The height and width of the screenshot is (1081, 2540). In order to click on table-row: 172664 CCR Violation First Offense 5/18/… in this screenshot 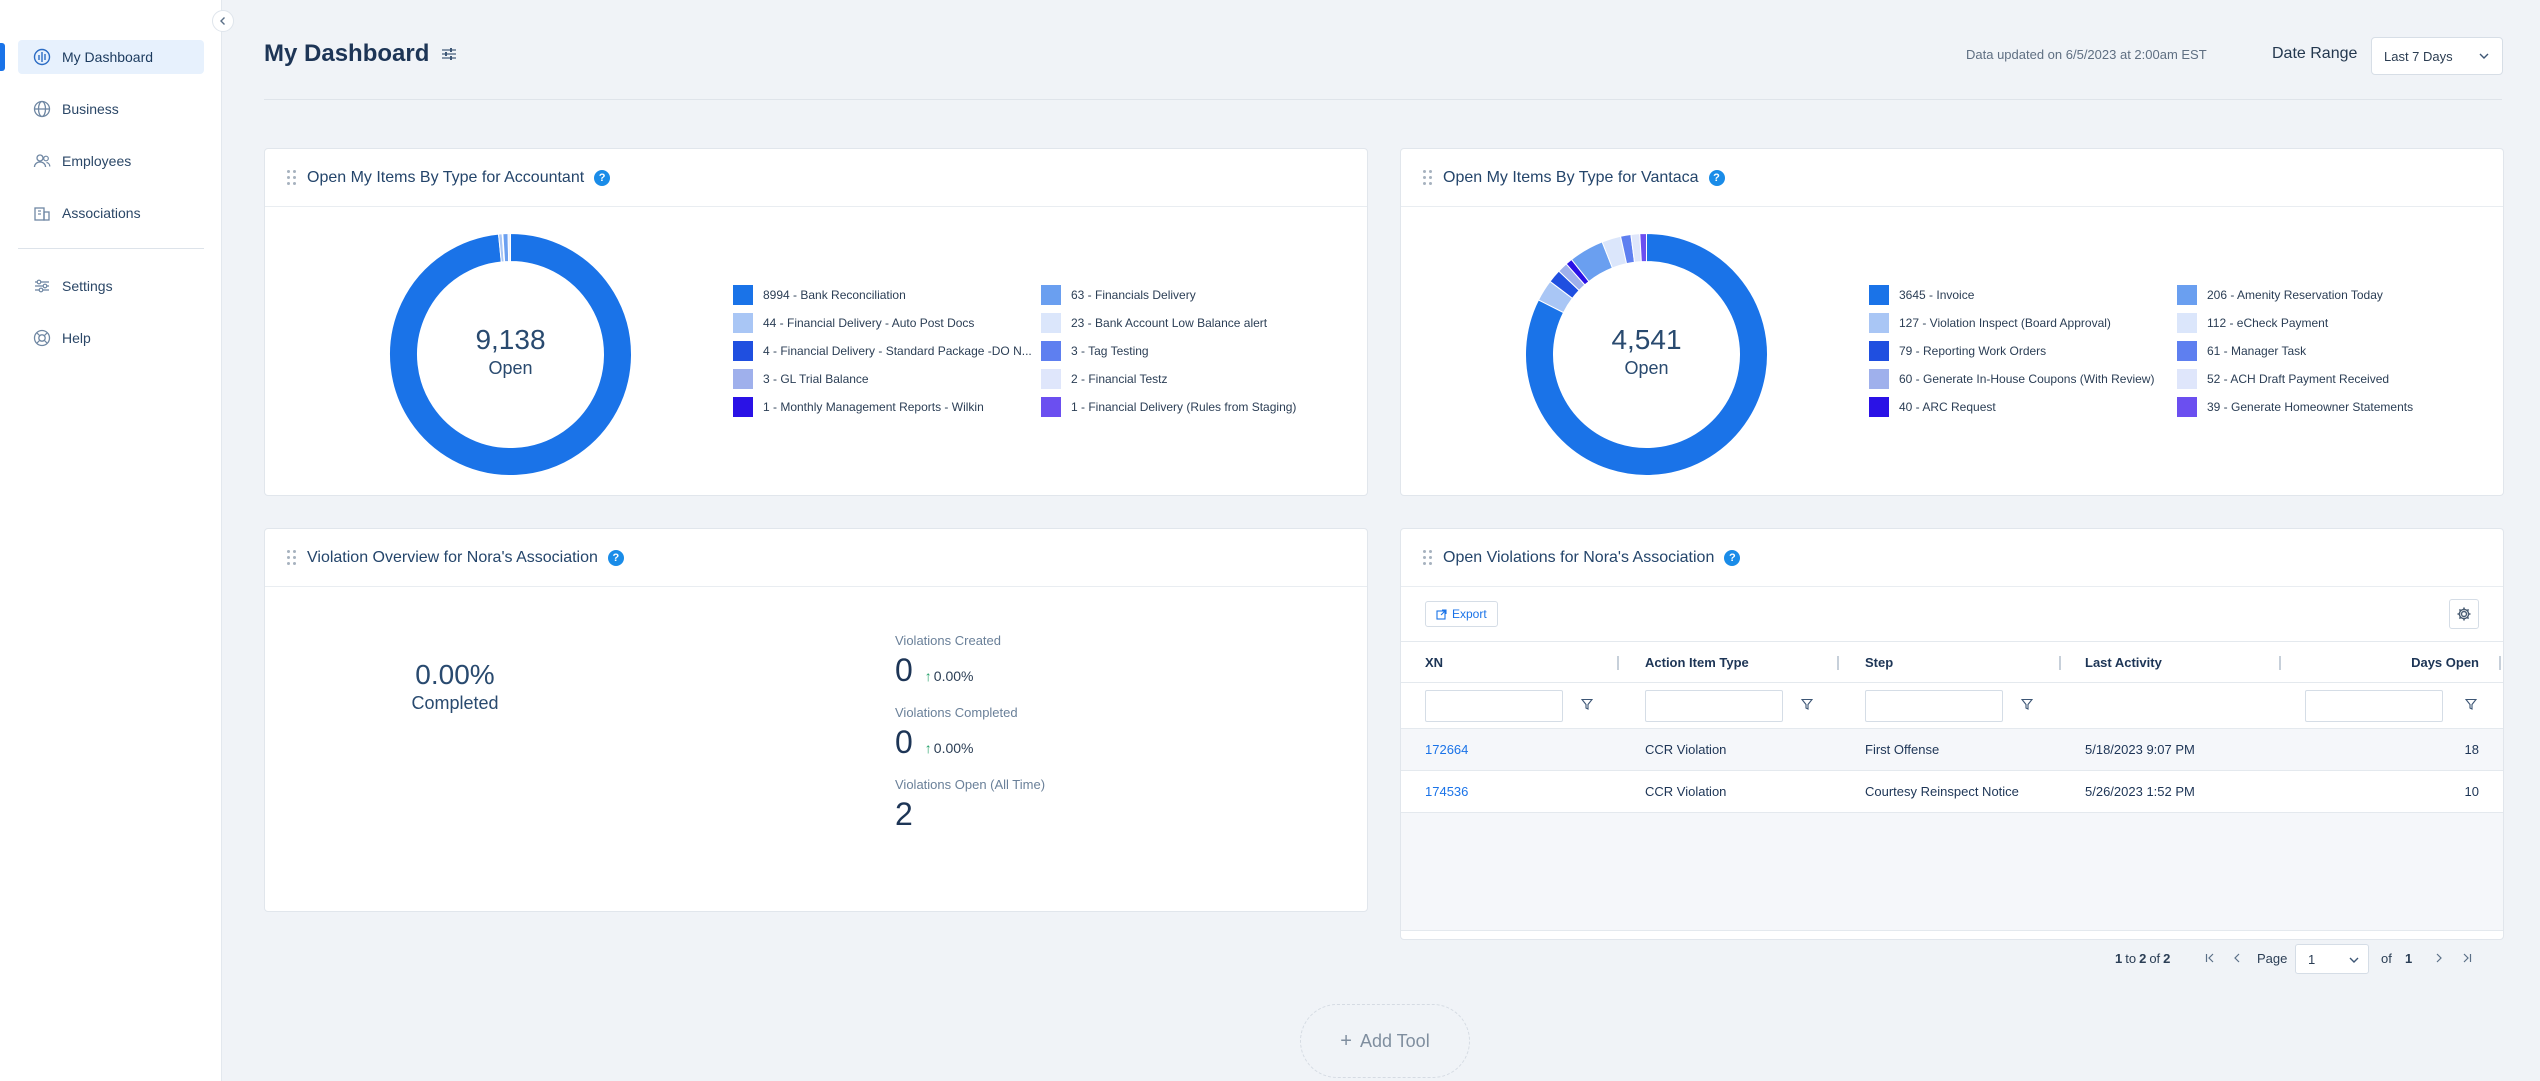, I will do `click(1952, 750)`.